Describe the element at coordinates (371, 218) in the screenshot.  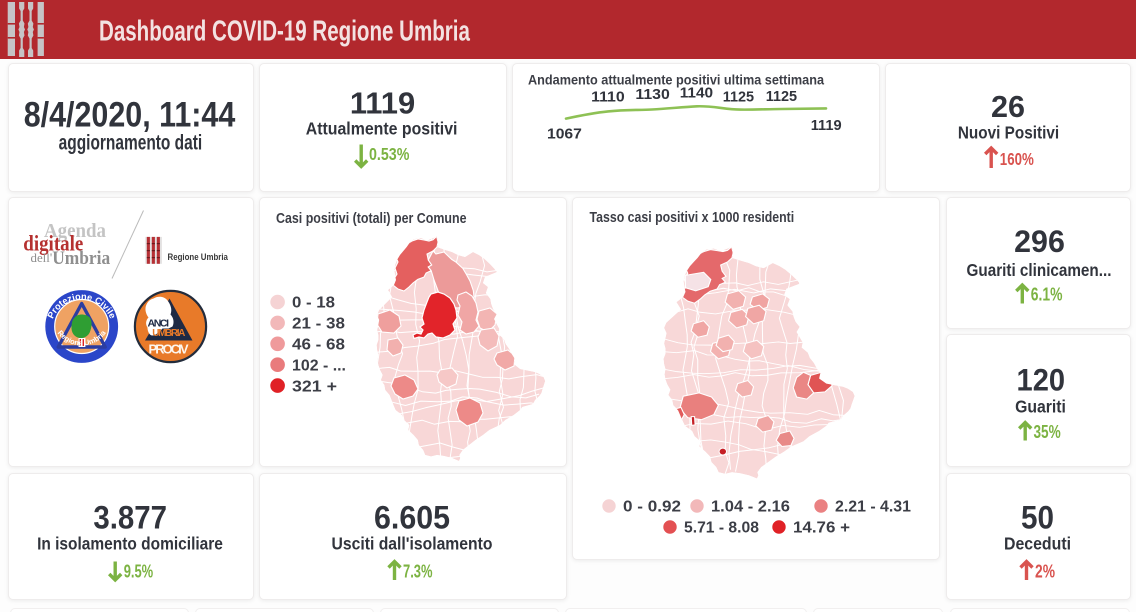
I see `svg-text:Casi positivi (totali) per Com: Casi positivi (totali) per Comune` at that location.